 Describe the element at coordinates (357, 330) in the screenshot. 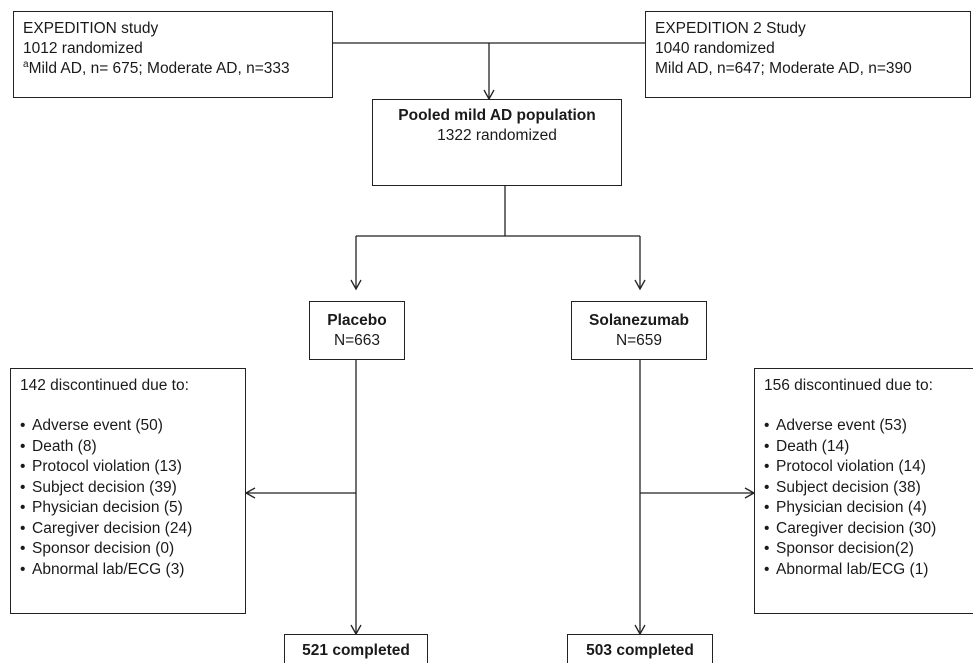

I see `placebo-box: Placebo N=663` at that location.